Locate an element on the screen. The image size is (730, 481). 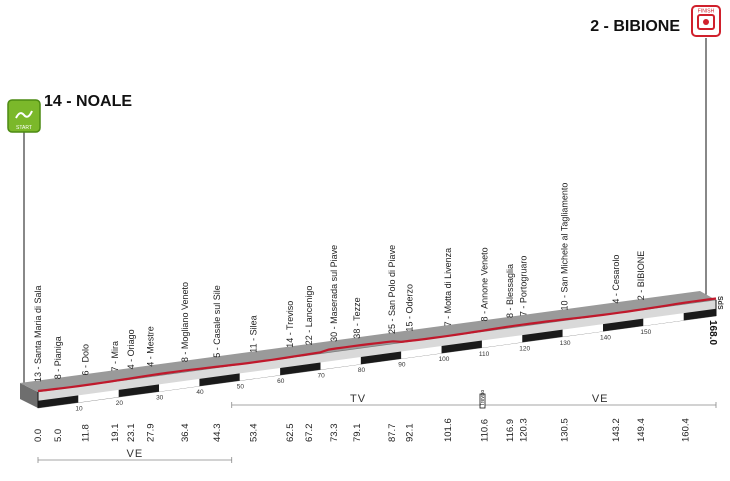
km-tick-label: 80 is located at coordinates (362, 370).